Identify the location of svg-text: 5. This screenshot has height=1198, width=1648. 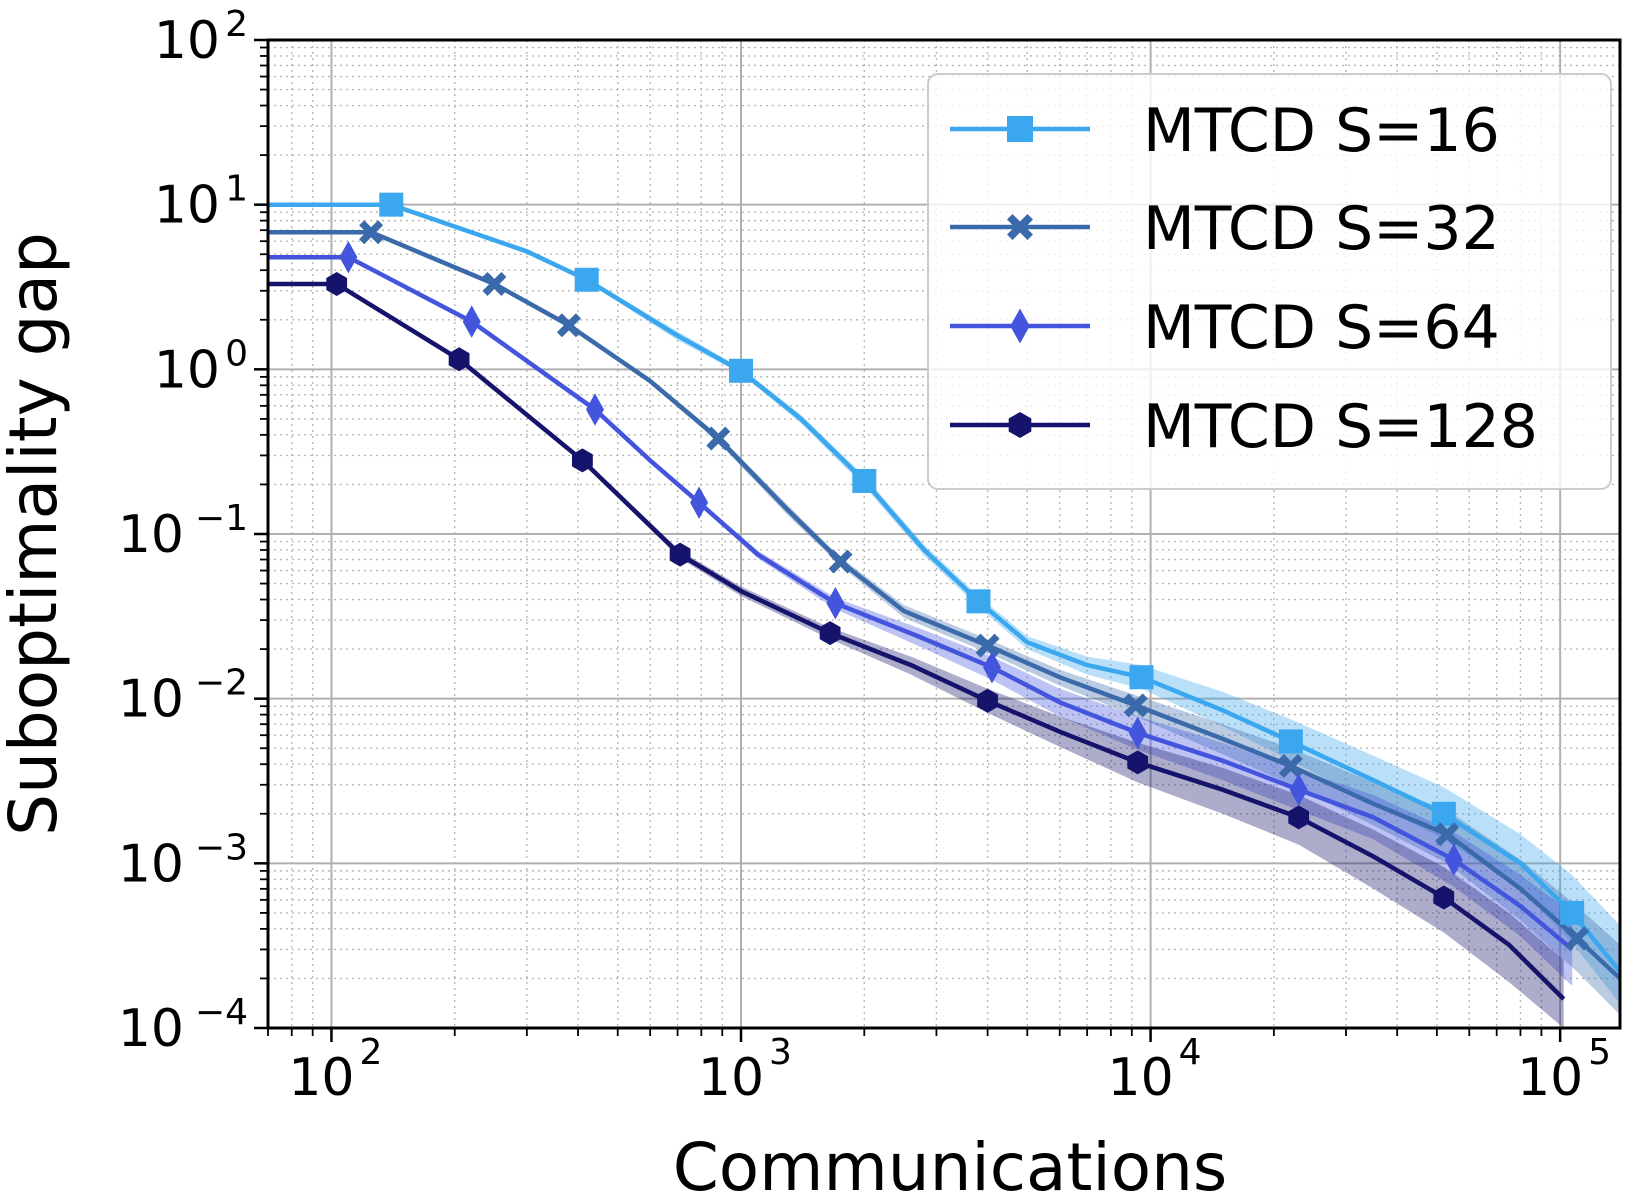
(1599, 1052).